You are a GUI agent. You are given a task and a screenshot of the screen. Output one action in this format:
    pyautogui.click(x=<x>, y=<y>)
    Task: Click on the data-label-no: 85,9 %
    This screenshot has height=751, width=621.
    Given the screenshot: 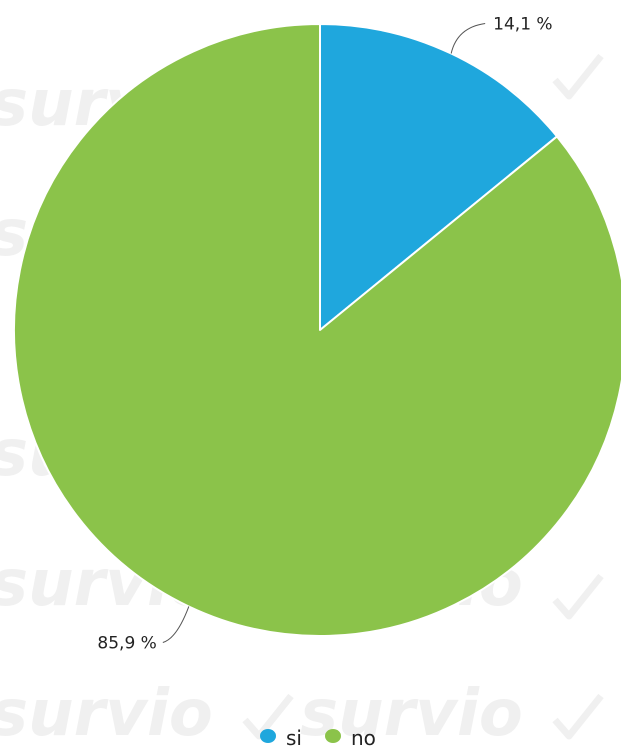 What is the action you would take?
    pyautogui.click(x=126, y=643)
    